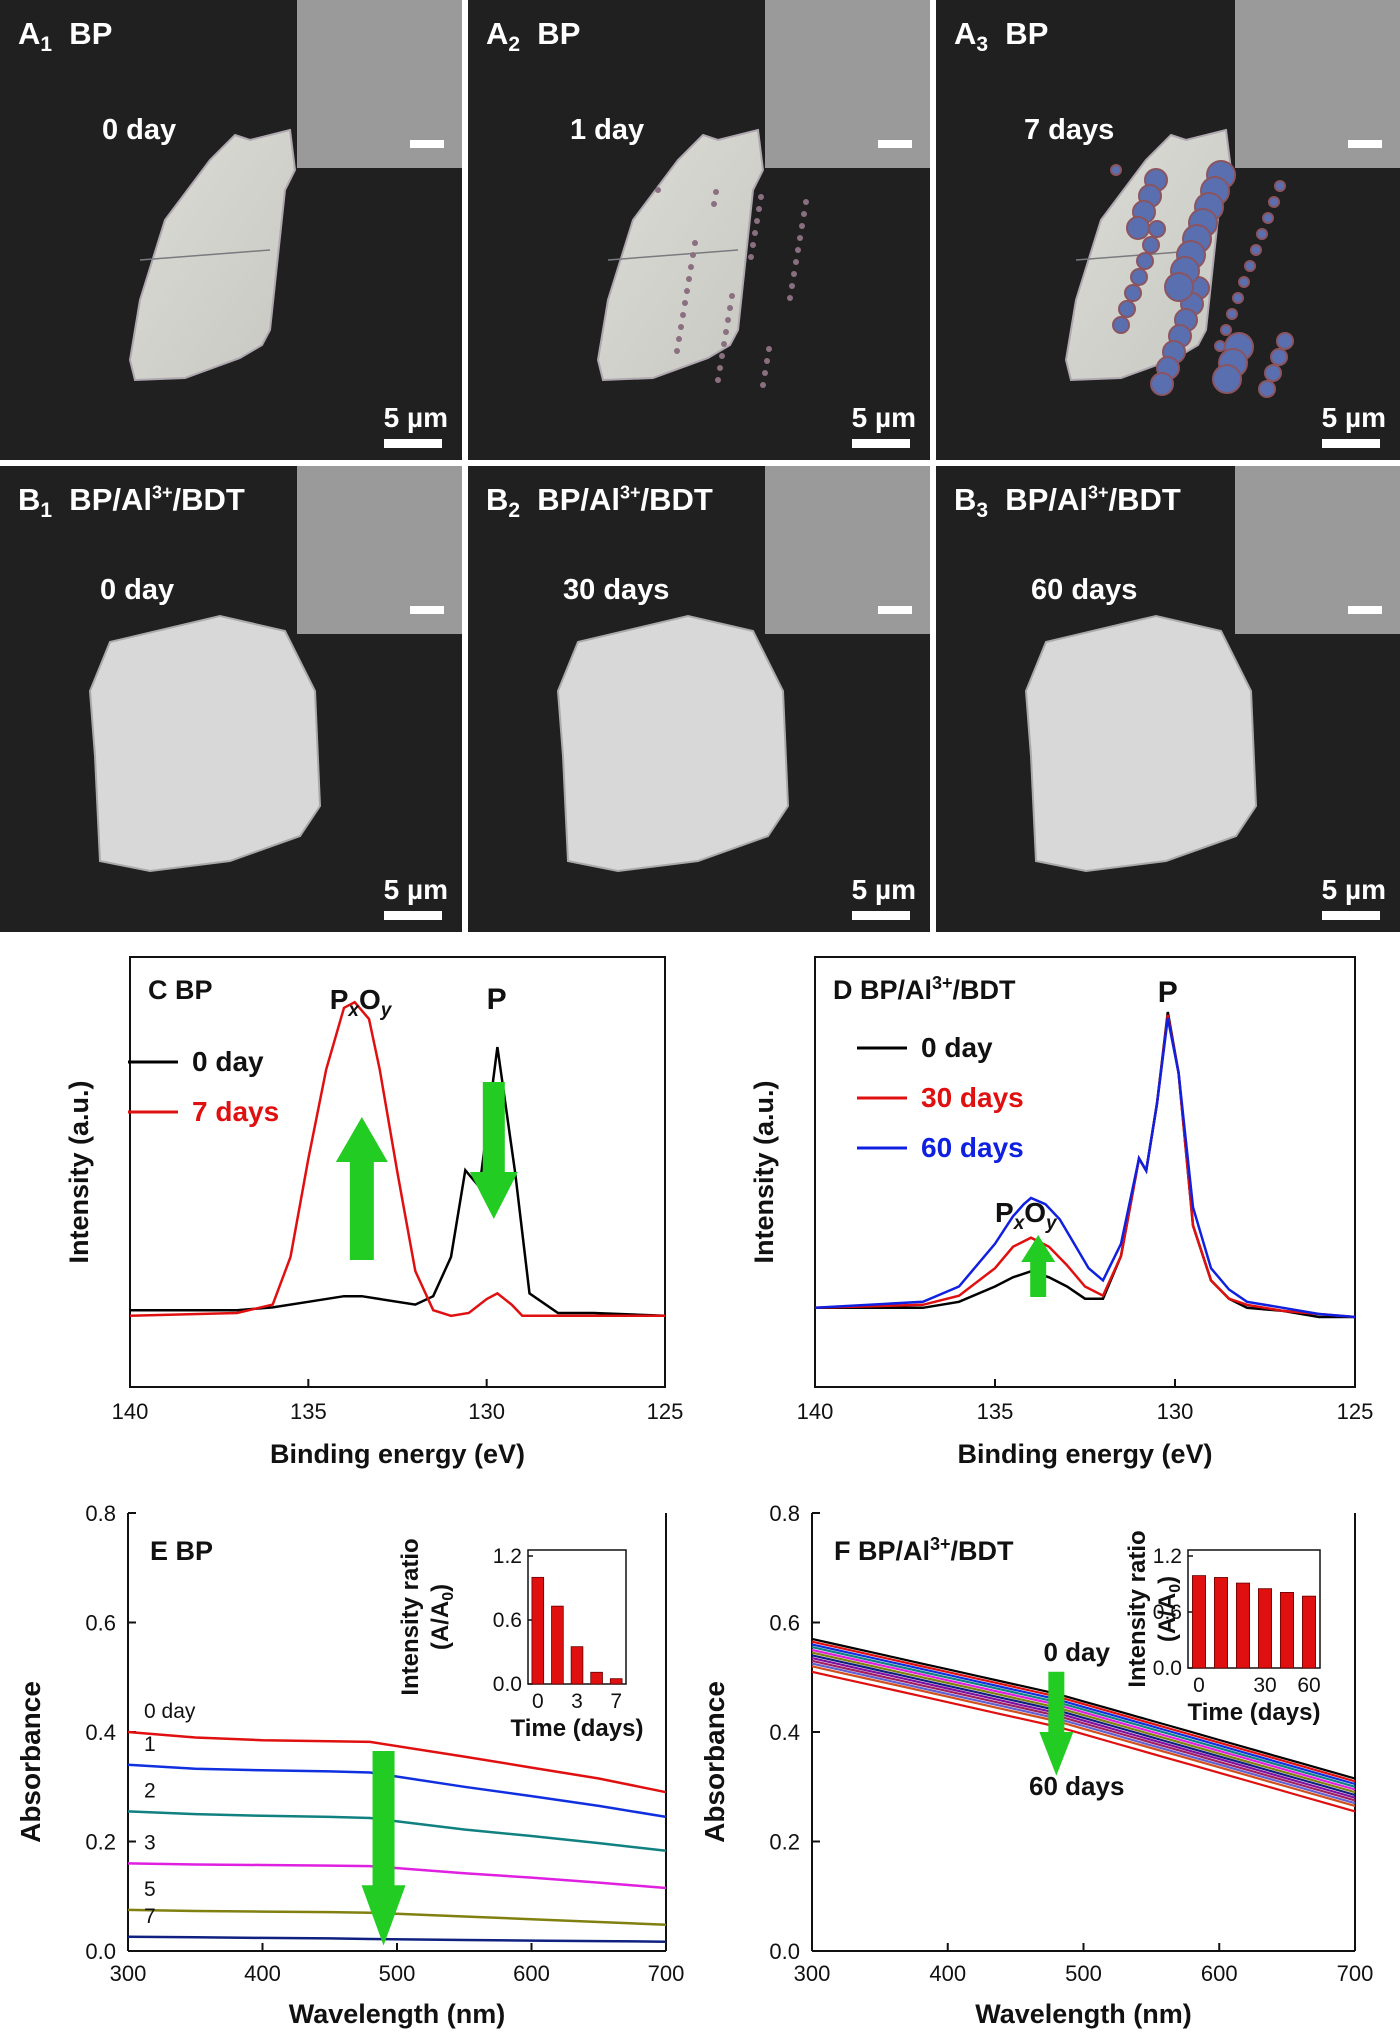  What do you see at coordinates (699, 699) in the screenshot?
I see `micrograph-panel-b2: B2 BP/Al3+/BDT 30 days 5 µm` at bounding box center [699, 699].